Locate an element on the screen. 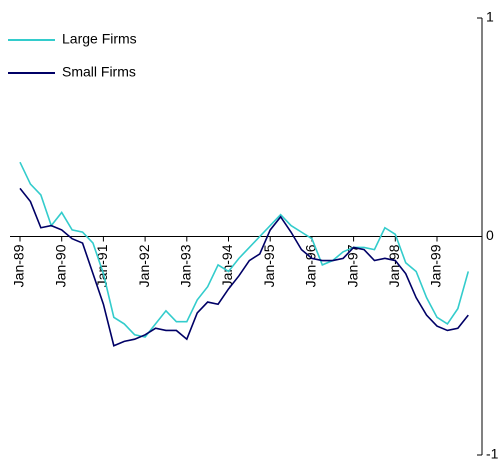  legend-label: Small Firms is located at coordinates (99, 72).